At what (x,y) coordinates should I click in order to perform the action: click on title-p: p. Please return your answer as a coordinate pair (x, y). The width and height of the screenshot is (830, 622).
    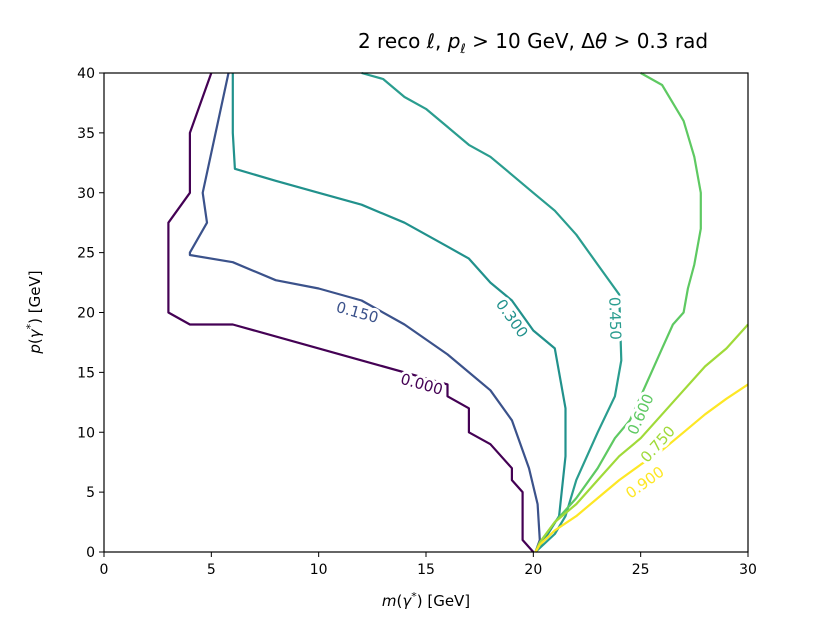
    Looking at the image, I should click on (454, 41).